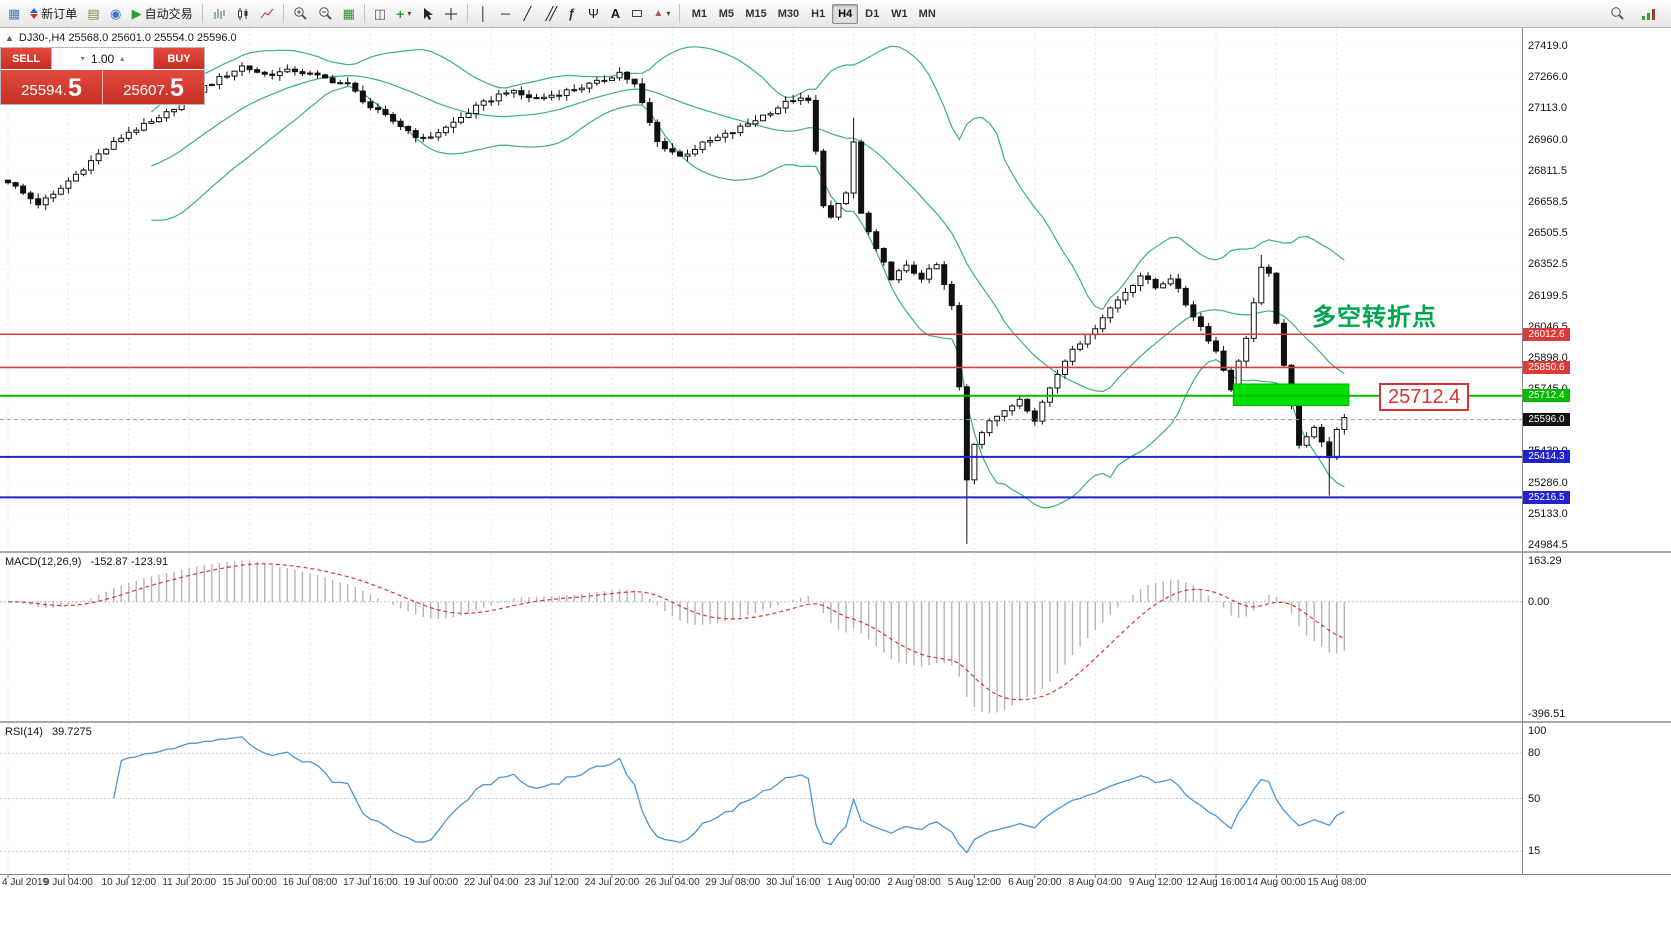 The image size is (1671, 950). I want to click on line-chart-icon, so click(267, 13).